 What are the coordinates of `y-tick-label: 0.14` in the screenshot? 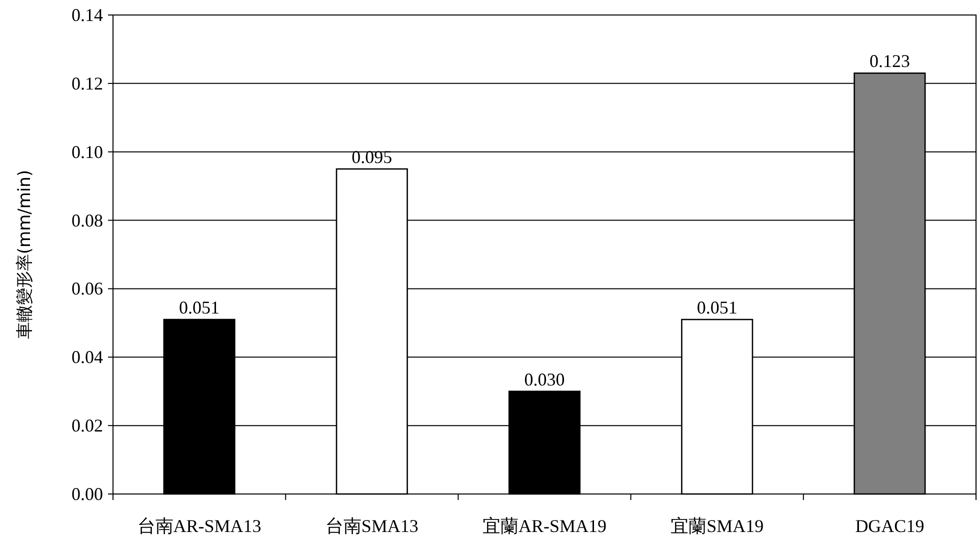 It's located at (87, 15).